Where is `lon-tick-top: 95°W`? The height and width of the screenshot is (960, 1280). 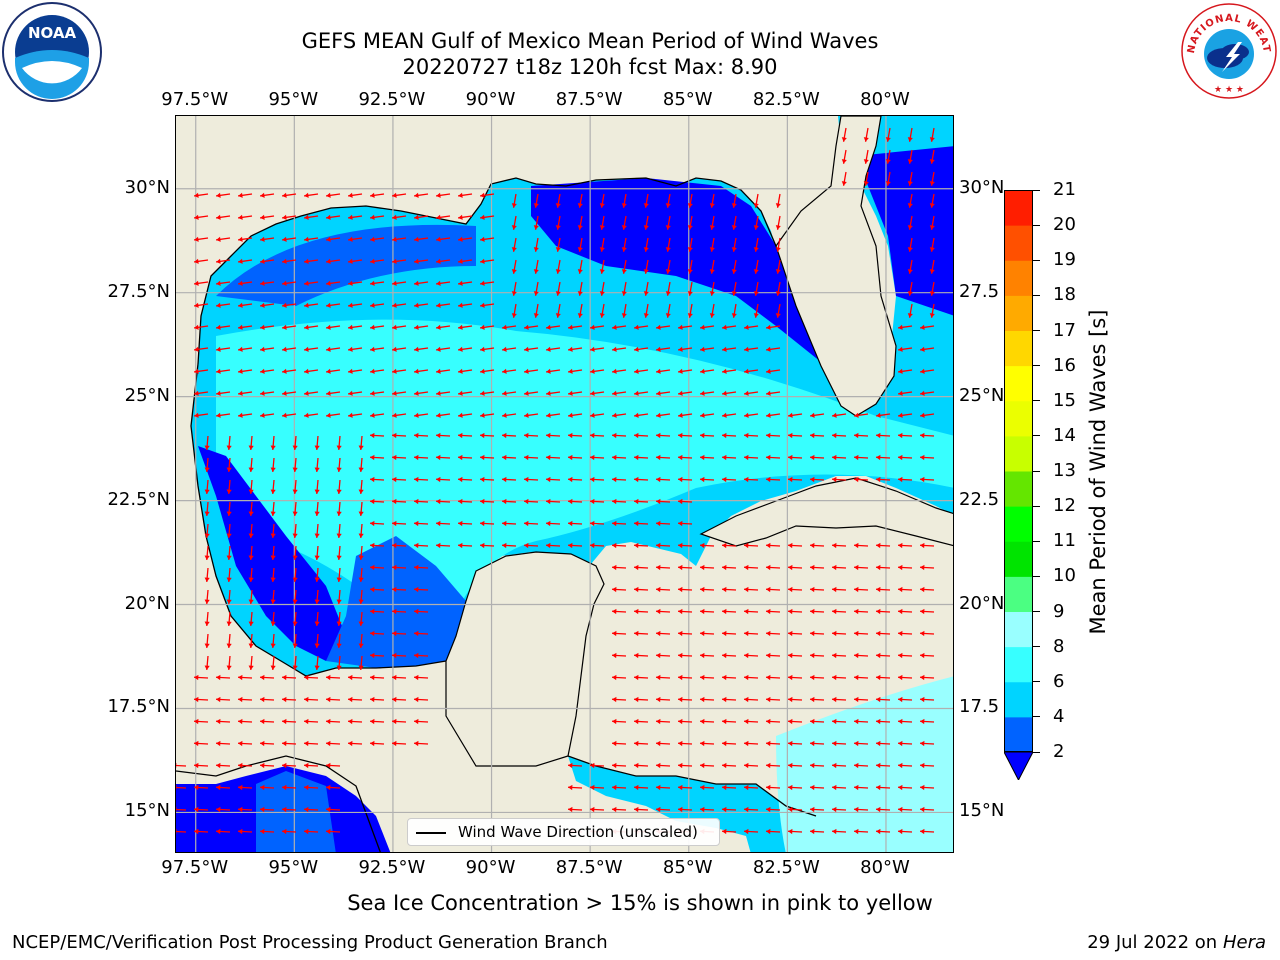
lon-tick-top: 95°W is located at coordinates (293, 99).